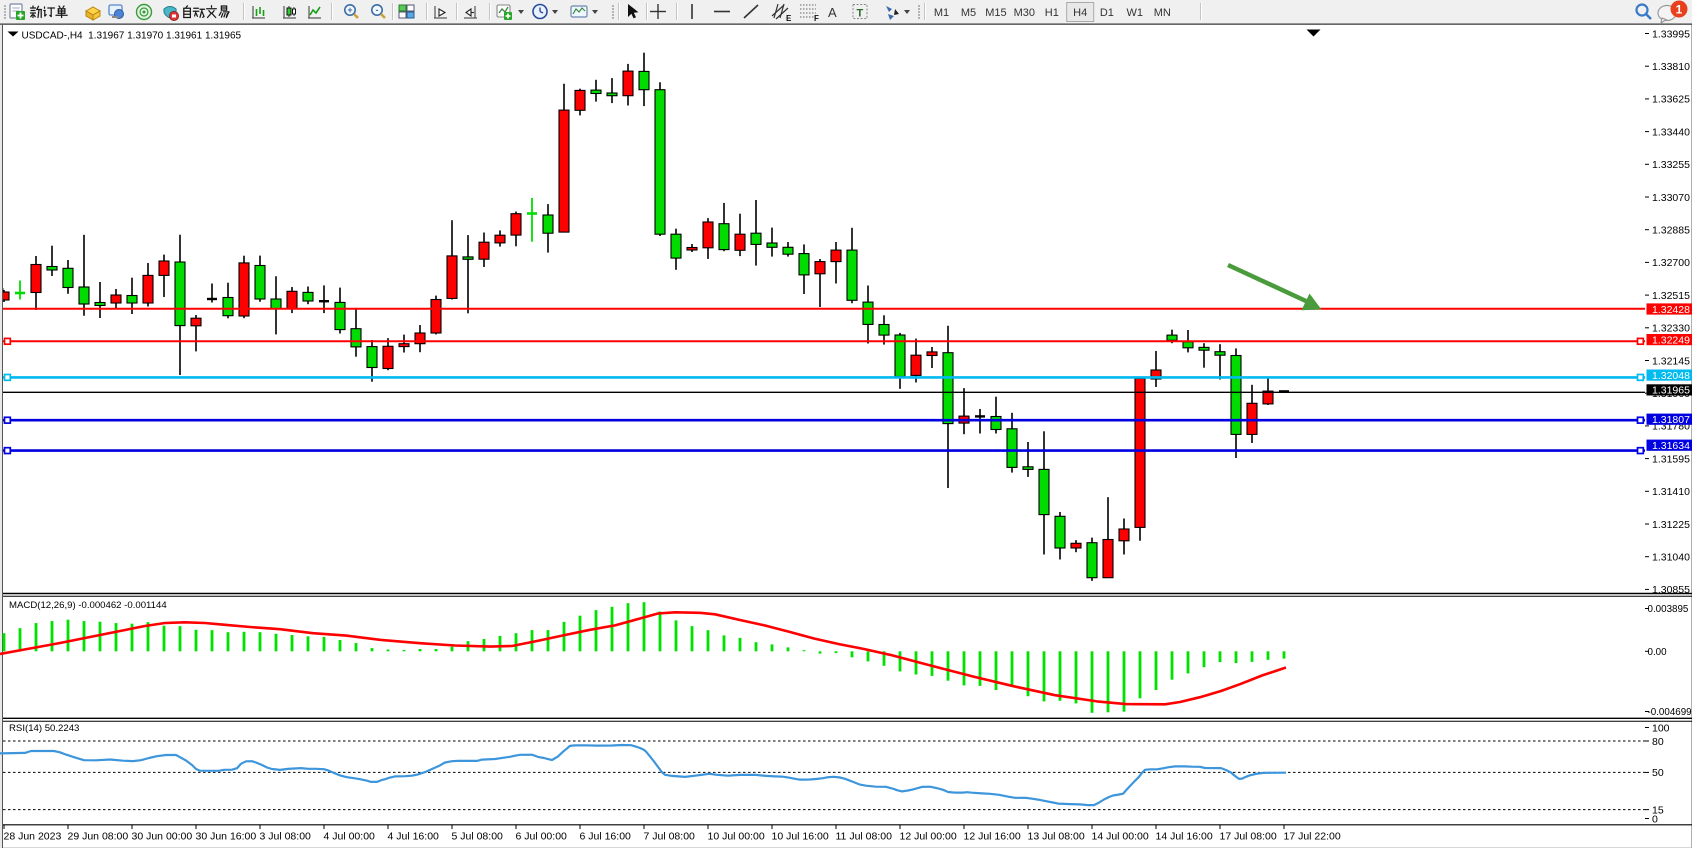 Image resolution: width=1692 pixels, height=848 pixels. What do you see at coordinates (800, 837) in the screenshot?
I see `svg-text: 10 Jul 16:00` at bounding box center [800, 837].